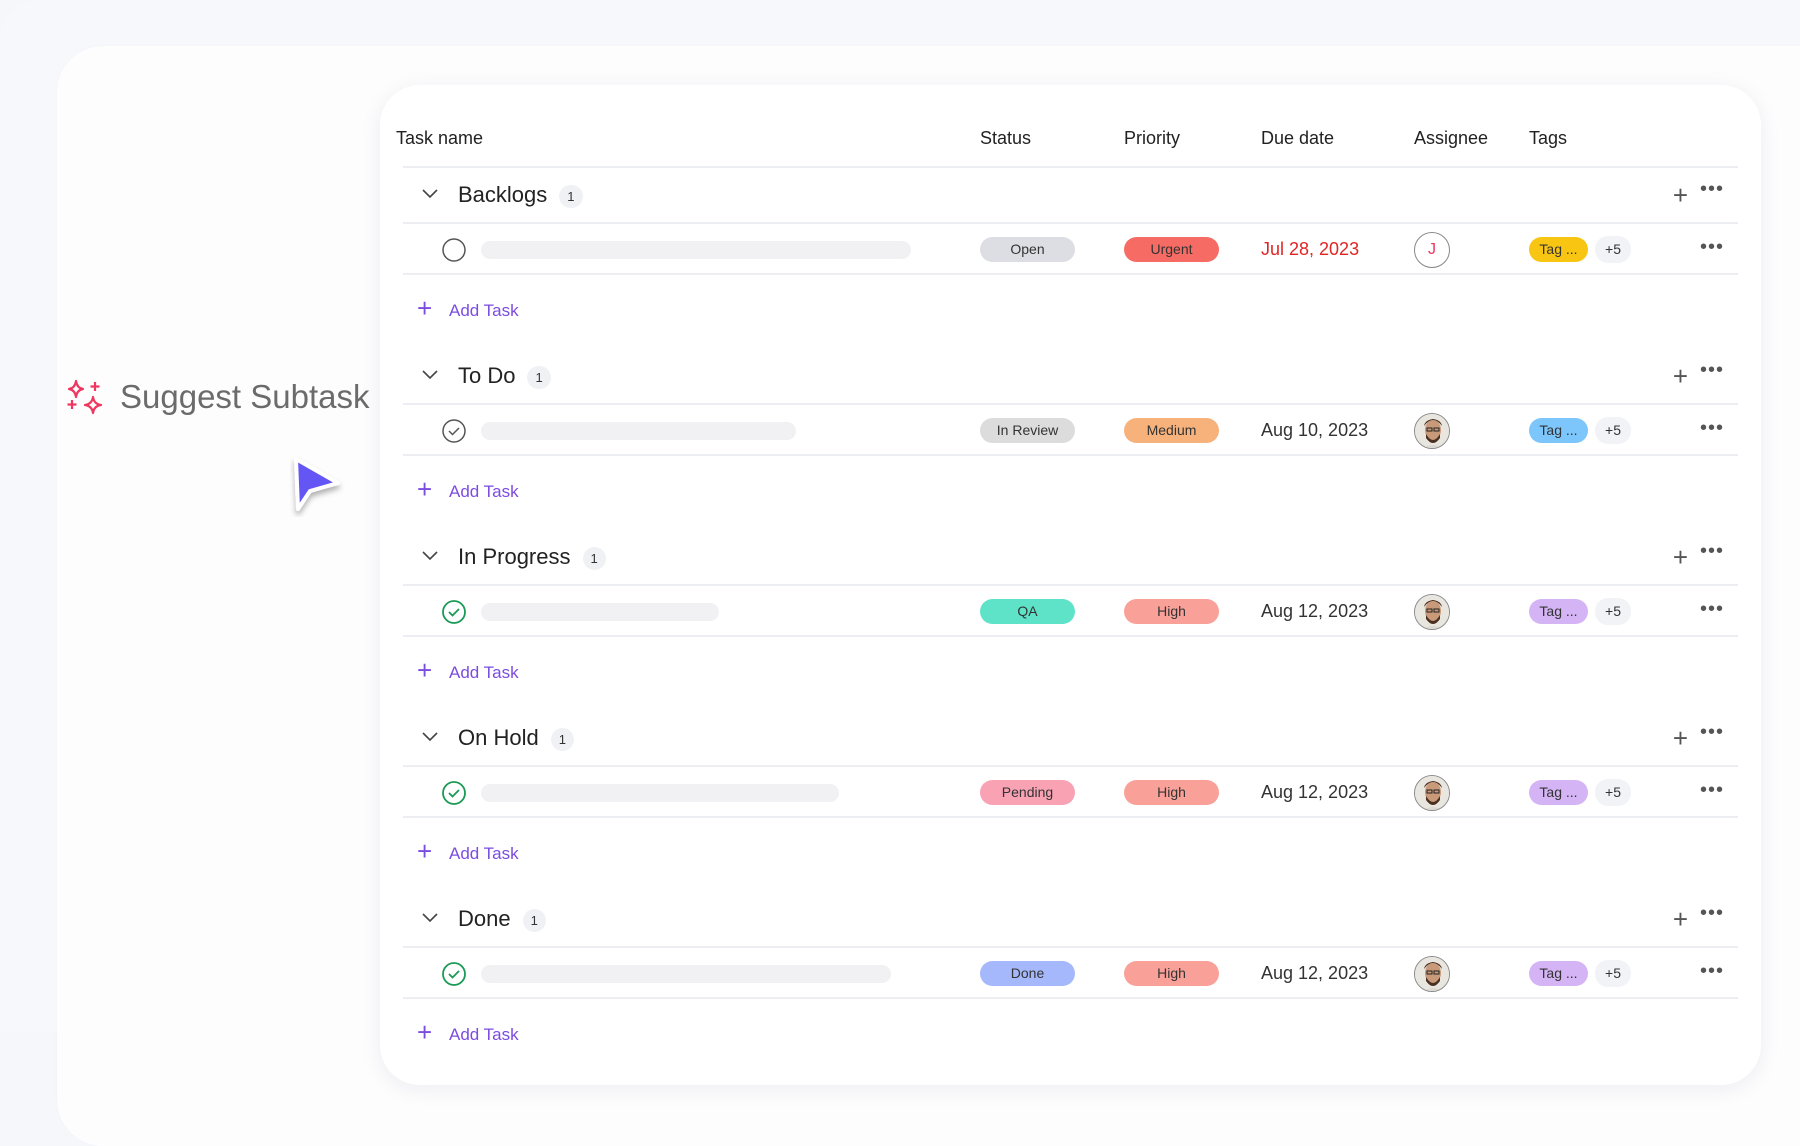 The image size is (1800, 1146). What do you see at coordinates (1027, 611) in the screenshot?
I see `status-badge: QA` at bounding box center [1027, 611].